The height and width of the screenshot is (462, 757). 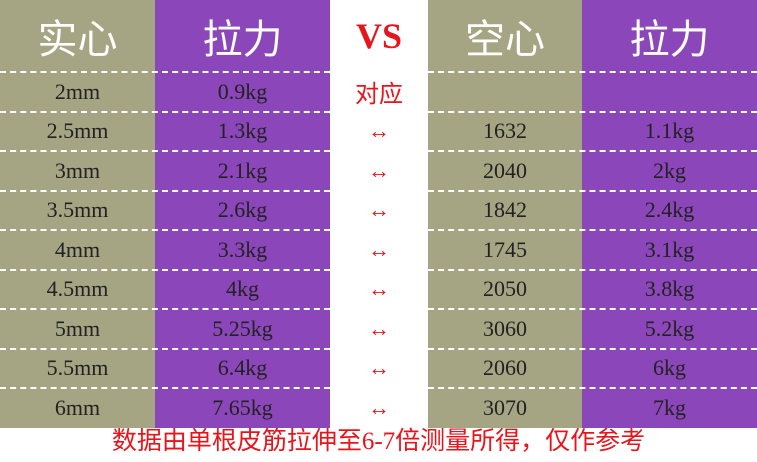 I want to click on table-cell: 5mm, so click(x=77, y=329).